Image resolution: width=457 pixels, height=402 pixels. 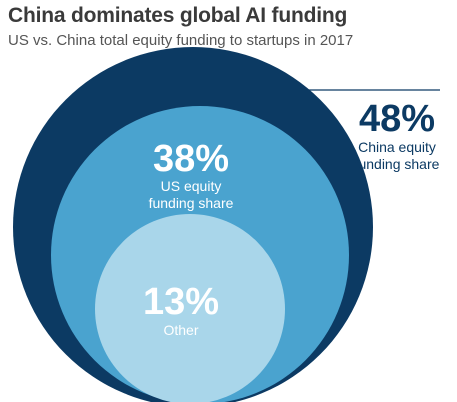 I want to click on chart-title: China dominates global AI funding, so click(x=178, y=15).